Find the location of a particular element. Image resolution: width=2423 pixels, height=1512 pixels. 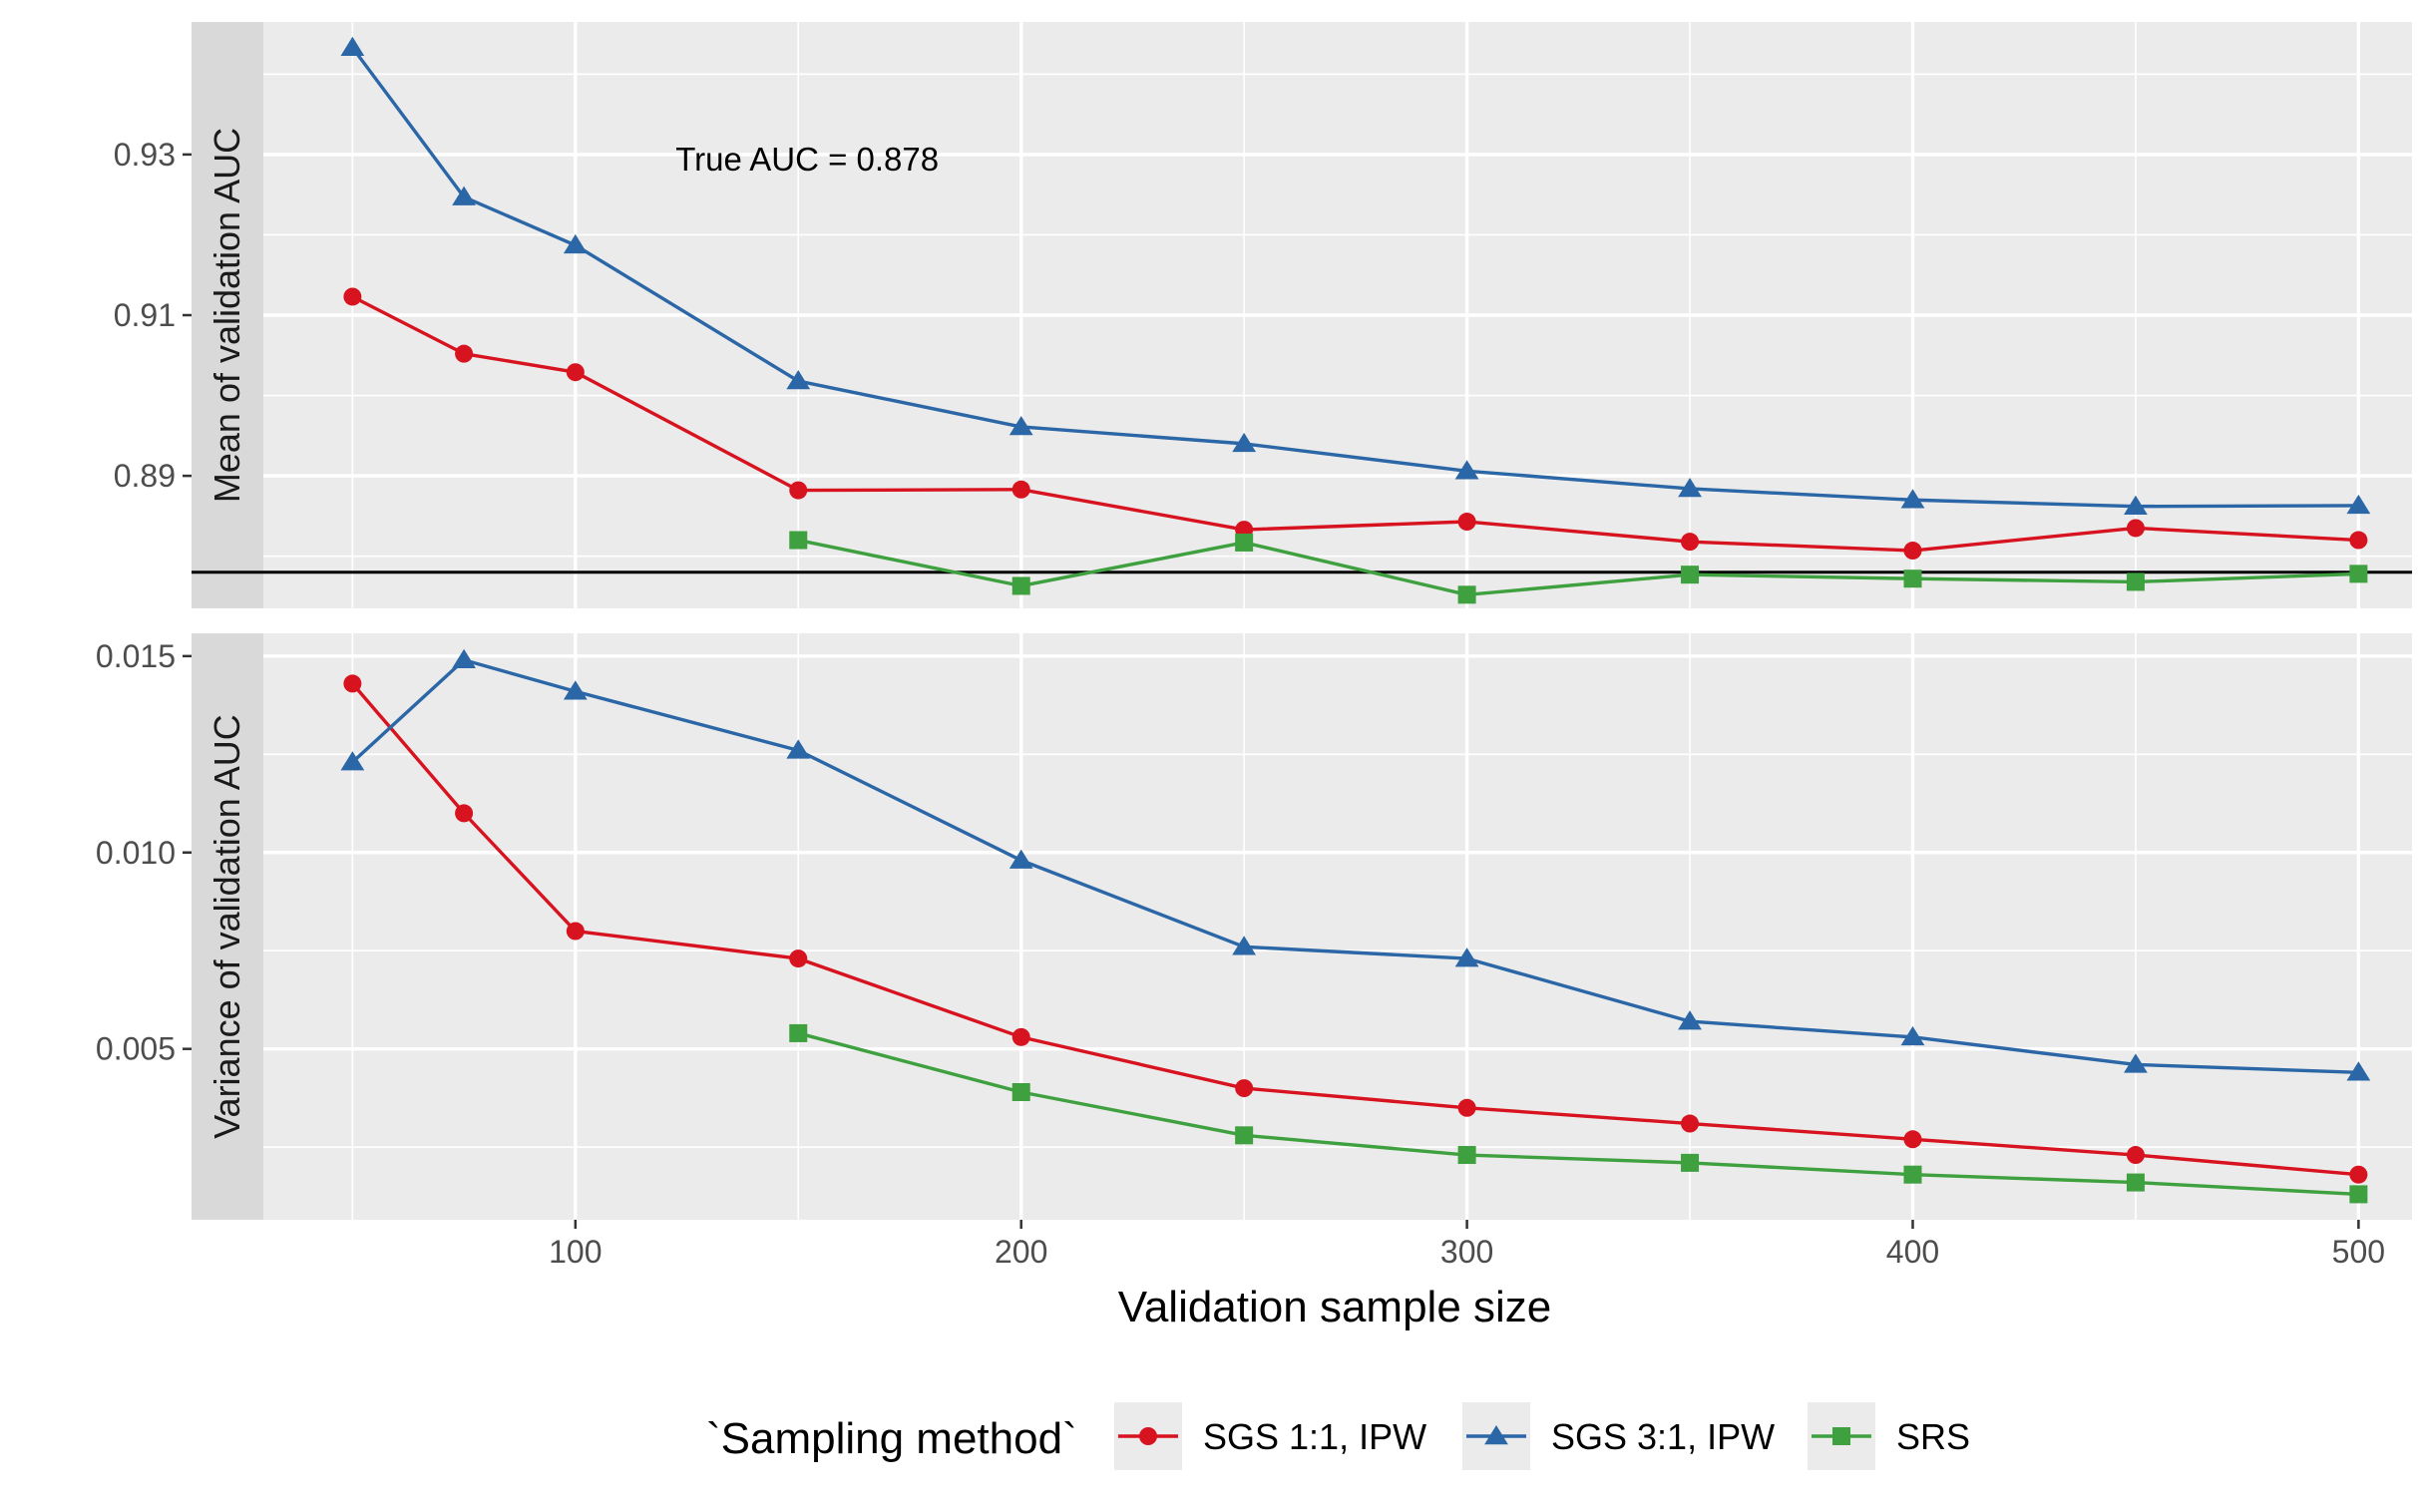

legend-entry: SGS 3:1, IPW is located at coordinates (1619, 1436).